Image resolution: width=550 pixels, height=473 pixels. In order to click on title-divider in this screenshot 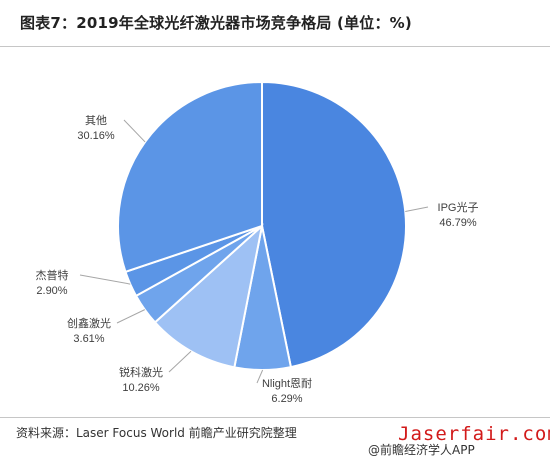, I will do `click(275, 46)`.